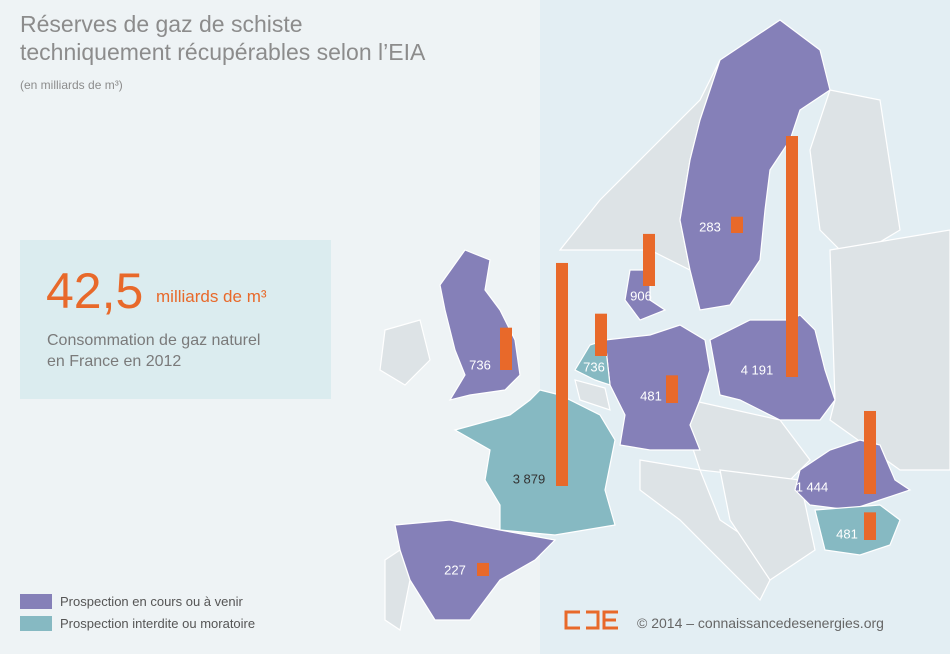 The height and width of the screenshot is (654, 950). What do you see at coordinates (480, 325) in the screenshot?
I see `united-kingdom` at bounding box center [480, 325].